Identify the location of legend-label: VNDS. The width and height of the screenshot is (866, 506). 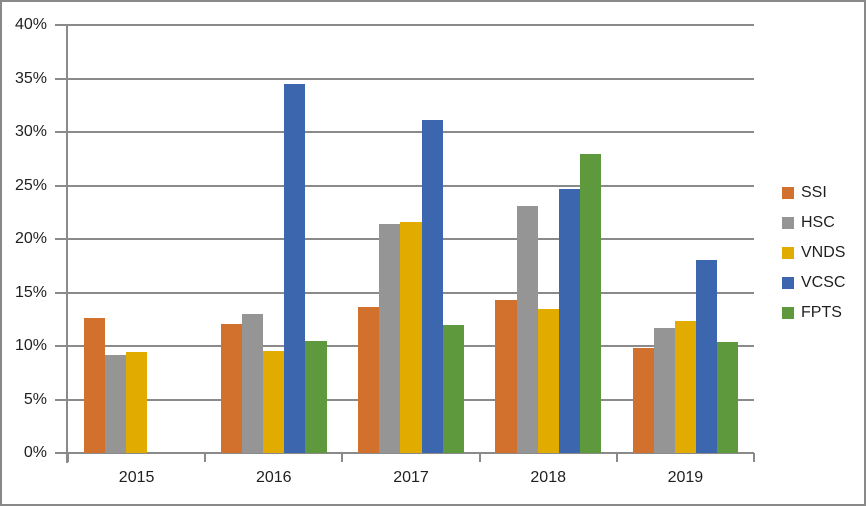
(823, 252).